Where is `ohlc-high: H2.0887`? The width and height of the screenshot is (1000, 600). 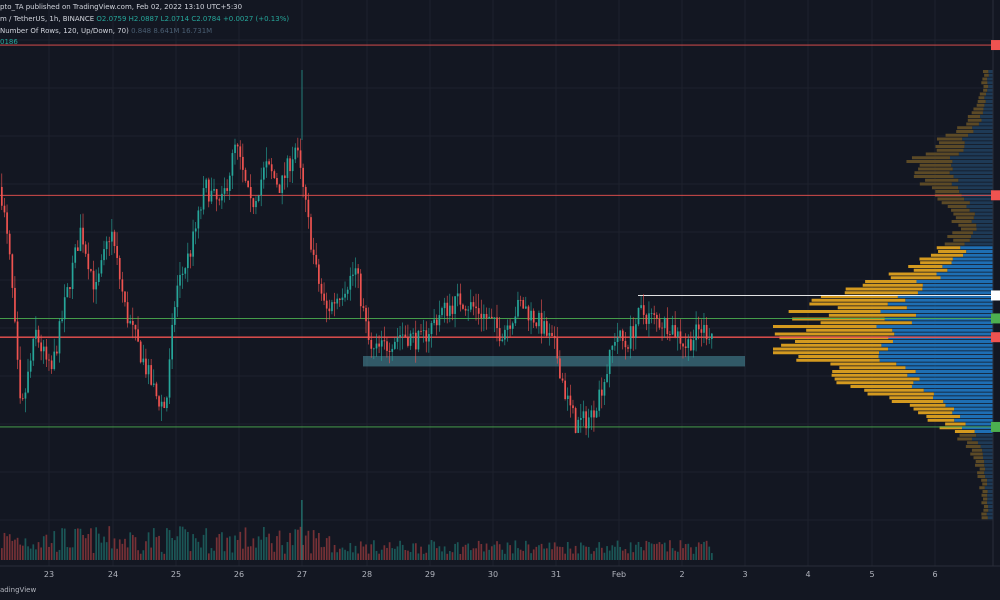
ohlc-high: H2.0887 is located at coordinates (143, 19).